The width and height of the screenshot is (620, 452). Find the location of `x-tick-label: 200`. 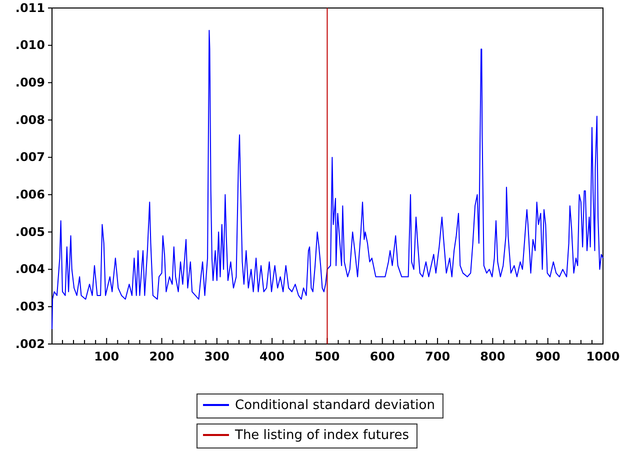

x-tick-label: 200 is located at coordinates (161, 357).